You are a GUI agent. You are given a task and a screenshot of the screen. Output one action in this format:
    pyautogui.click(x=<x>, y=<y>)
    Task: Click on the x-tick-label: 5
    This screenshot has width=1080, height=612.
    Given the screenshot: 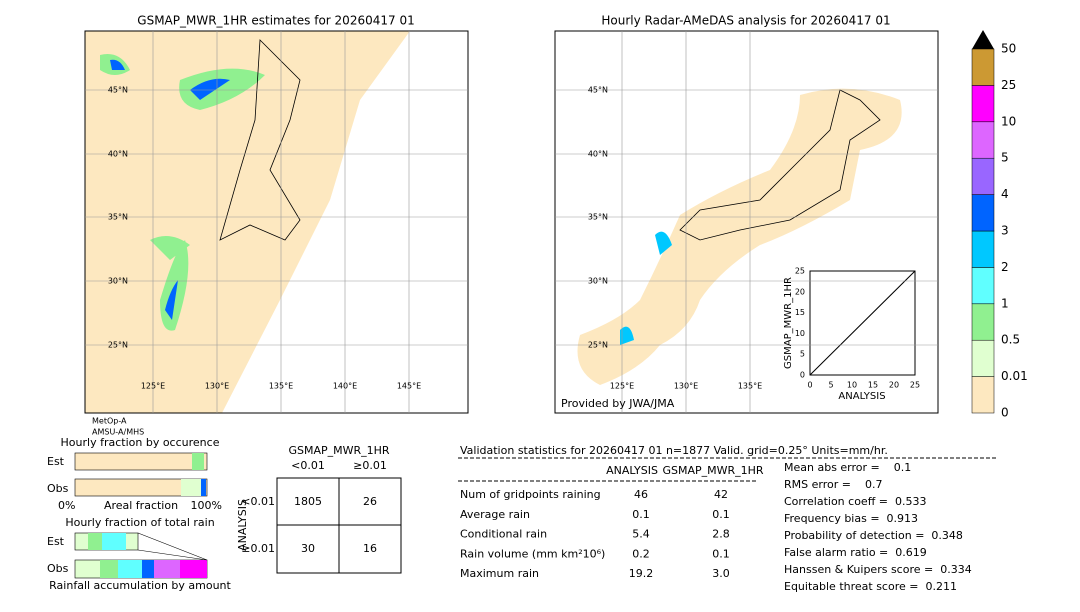 What is the action you would take?
    pyautogui.click(x=830, y=385)
    